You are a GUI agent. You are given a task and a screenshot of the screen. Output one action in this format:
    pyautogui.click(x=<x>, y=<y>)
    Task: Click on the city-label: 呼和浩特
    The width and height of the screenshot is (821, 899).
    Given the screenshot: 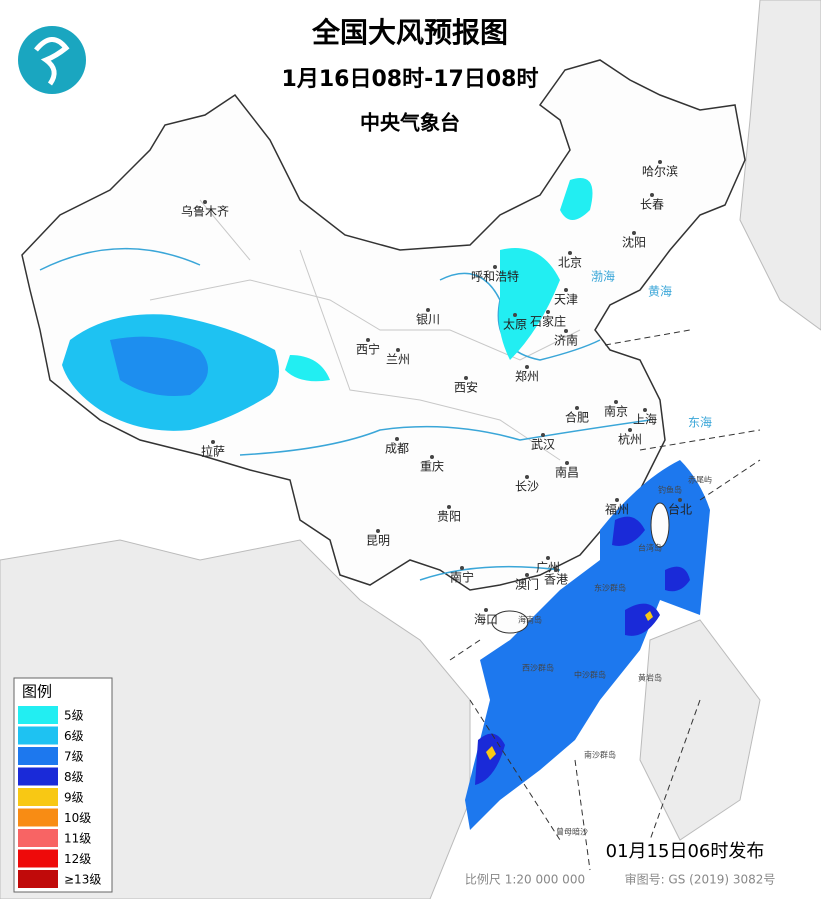 What is the action you would take?
    pyautogui.click(x=495, y=276)
    